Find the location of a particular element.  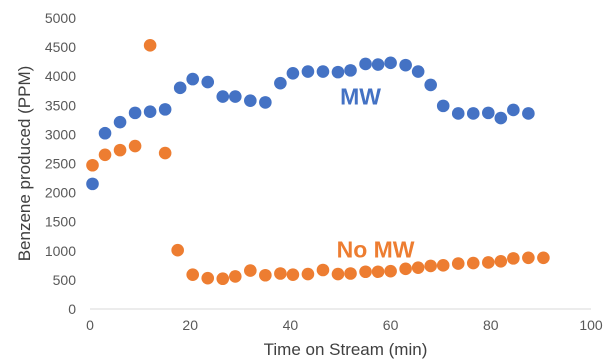

annotation-label: MW is located at coordinates (360, 97).